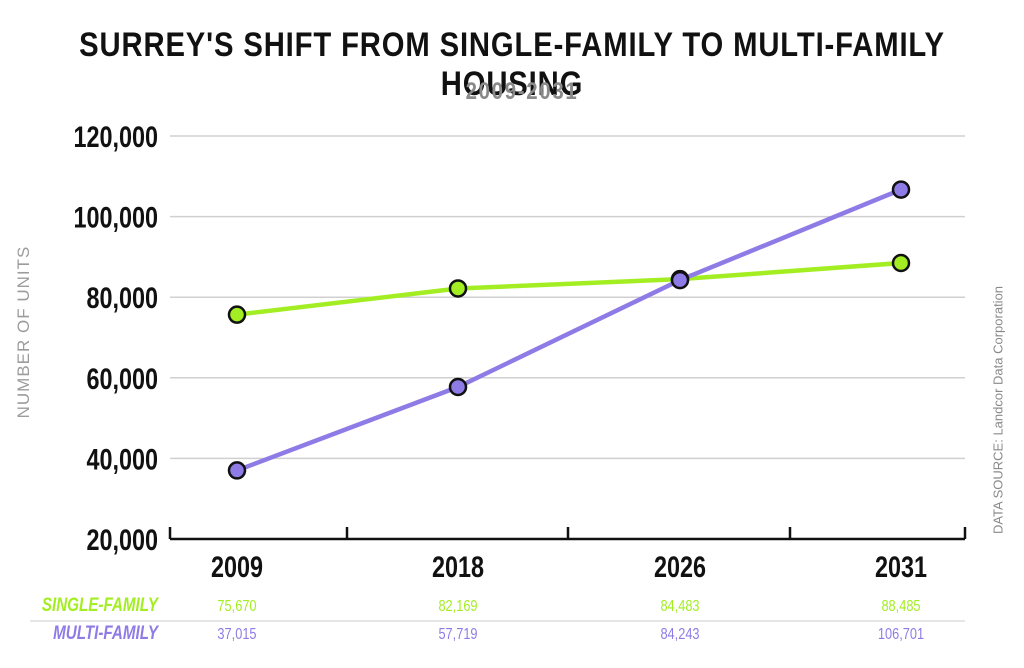 This screenshot has width=1024, height=668. I want to click on data-label: 75,670, so click(236, 607).